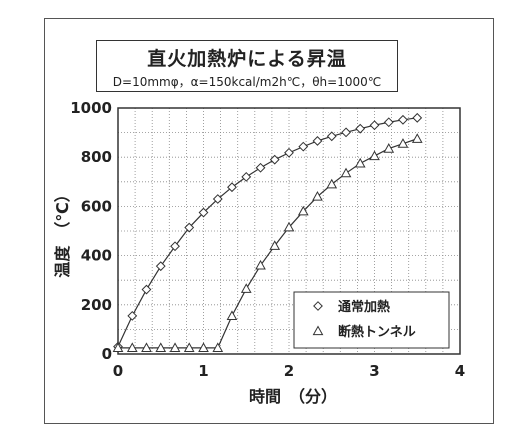 This screenshot has height=441, width=528. Describe the element at coordinates (374, 371) in the screenshot. I see `x-tick-label: 3` at that location.